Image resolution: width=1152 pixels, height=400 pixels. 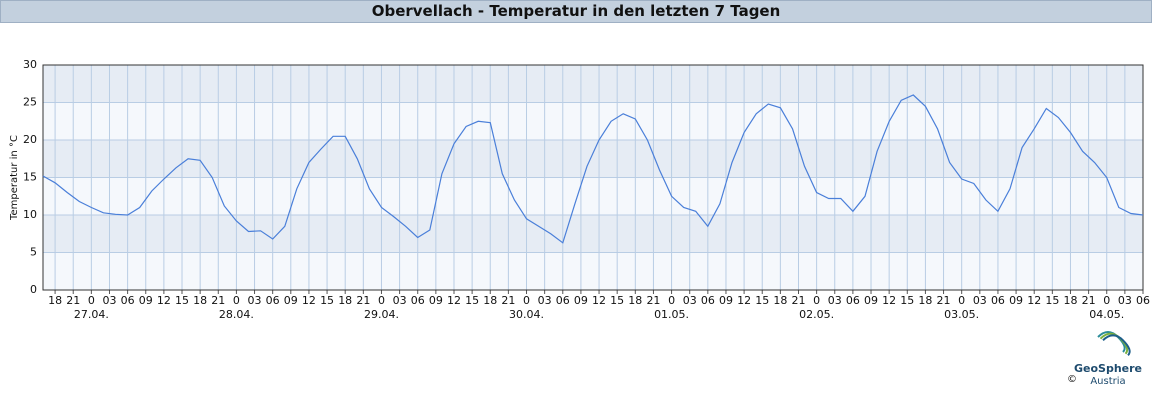 What do you see at coordinates (33, 252) in the screenshot?
I see `y-tick-label: 5` at bounding box center [33, 252].